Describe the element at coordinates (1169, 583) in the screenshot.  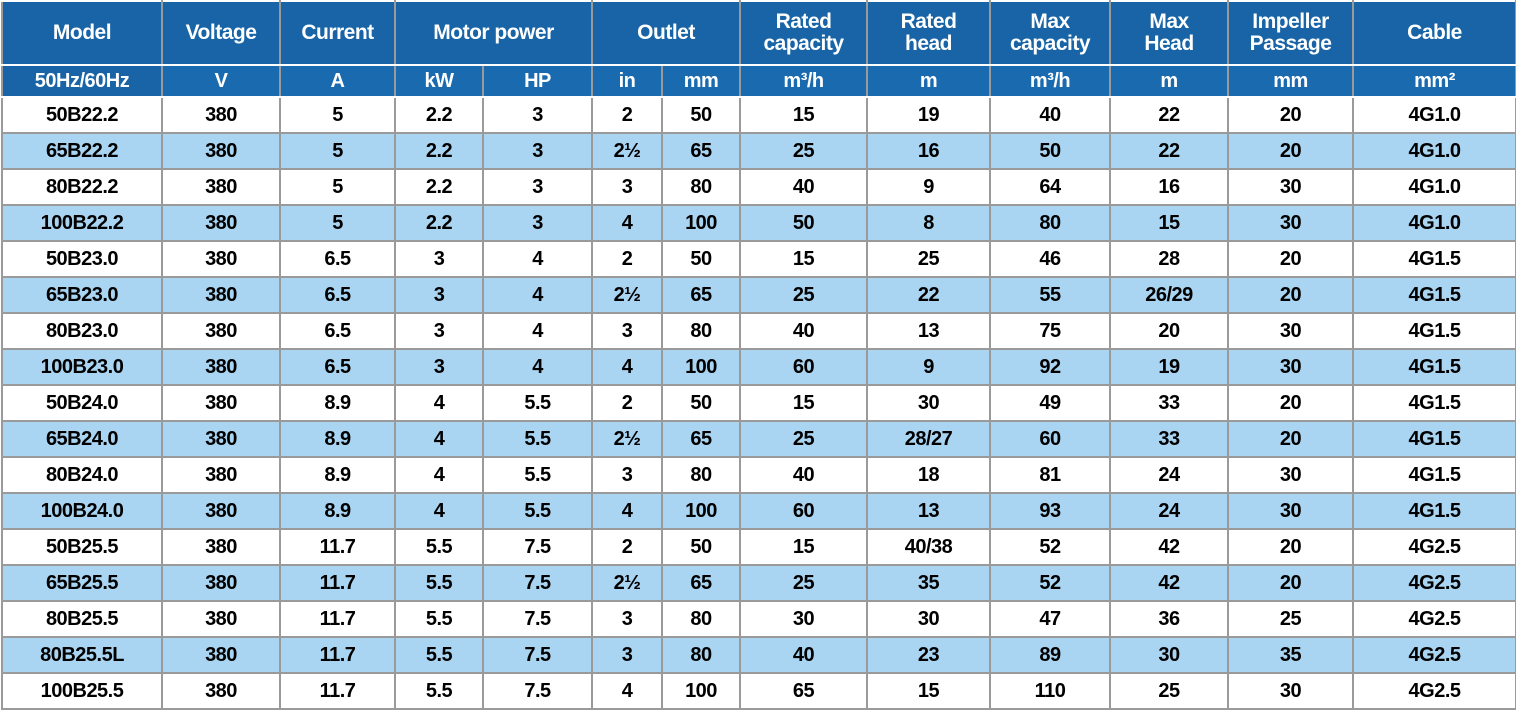
I see `table-cell: 42` at that location.